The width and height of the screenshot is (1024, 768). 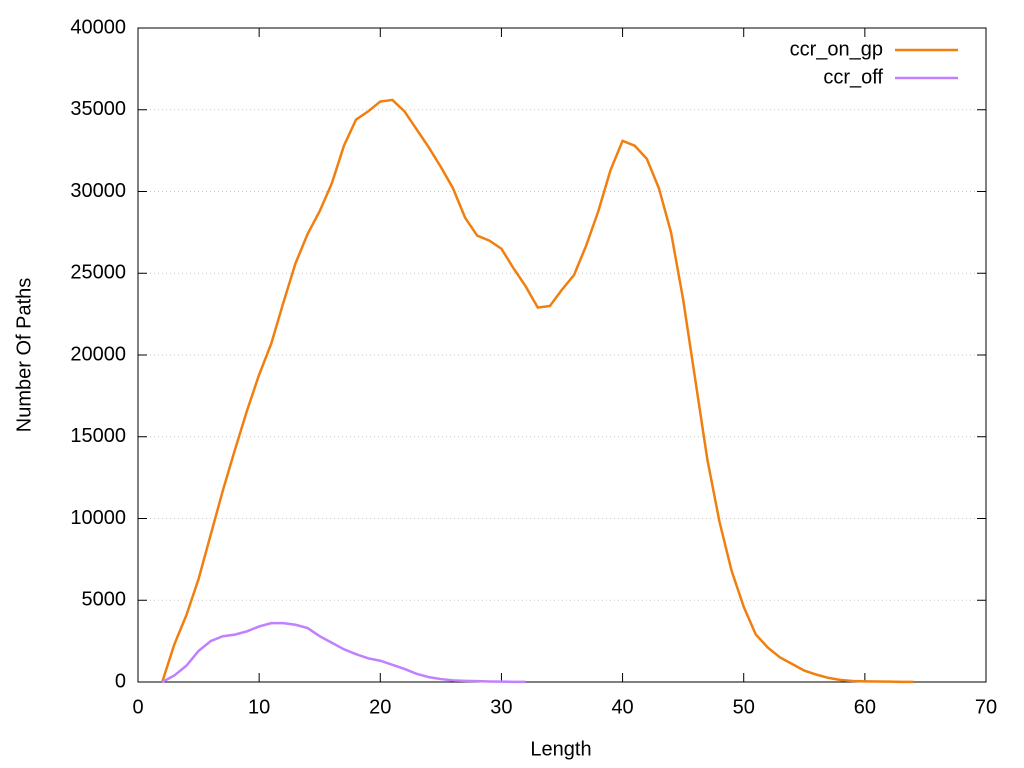 I want to click on legend-label: ccr_on_gp, so click(x=836, y=49).